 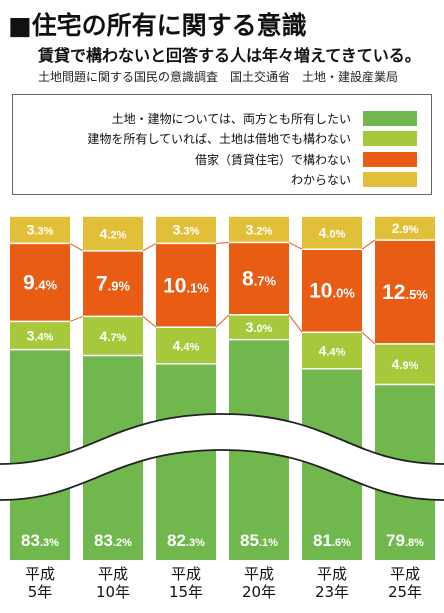 What do you see at coordinates (259, 540) in the screenshot?
I see `data-label: 85.1%` at bounding box center [259, 540].